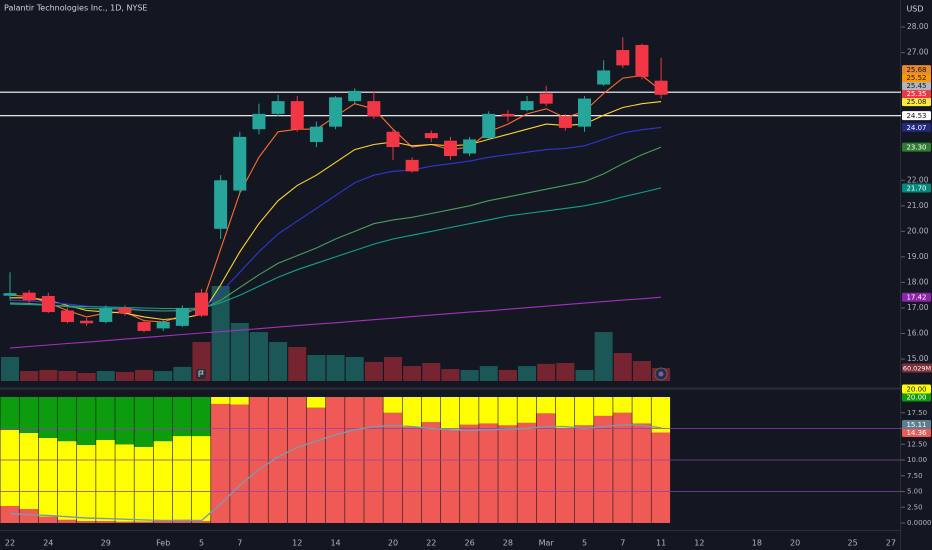 This screenshot has height=550, width=932. What do you see at coordinates (916, 78) in the screenshot?
I see `price-badge-label: 25.52` at bounding box center [916, 78].